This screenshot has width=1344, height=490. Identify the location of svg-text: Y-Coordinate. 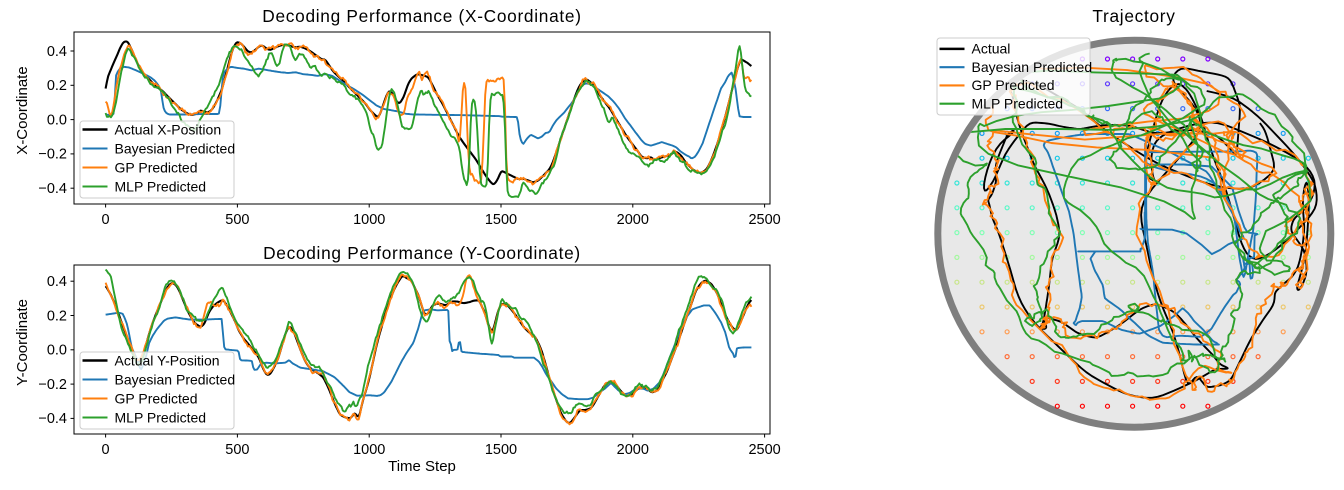
(22, 342).